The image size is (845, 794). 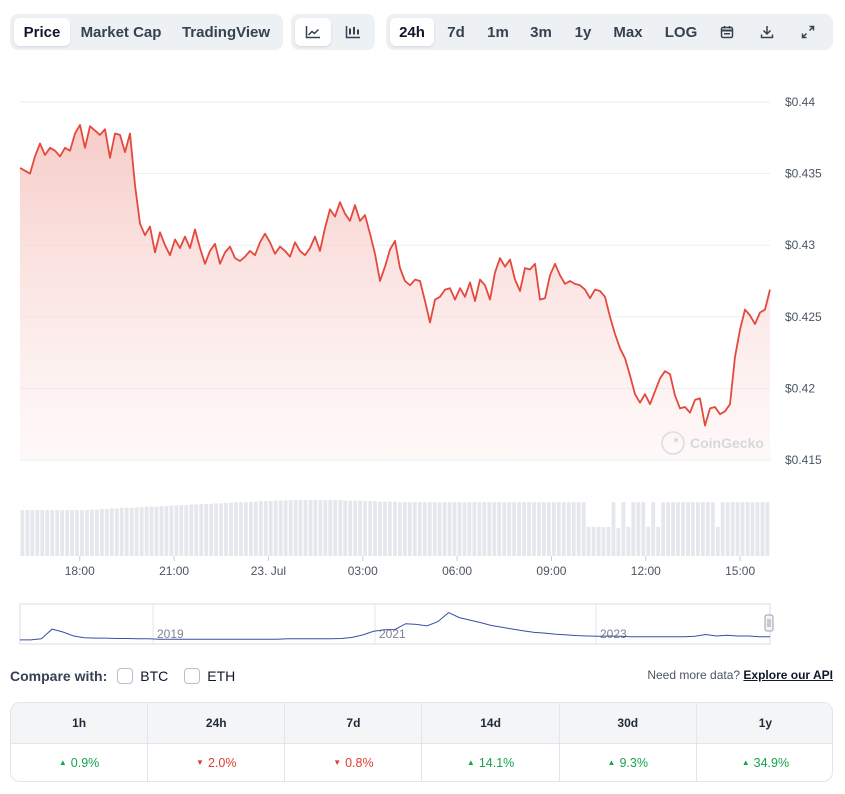 What do you see at coordinates (421, 762) in the screenshot?
I see `performance-value-row: ▲ 0.9% ▼ 2.0% ▼ 0.8% ▲ 14.1% ▲ 9.3% ▲ 34.9%` at bounding box center [421, 762].